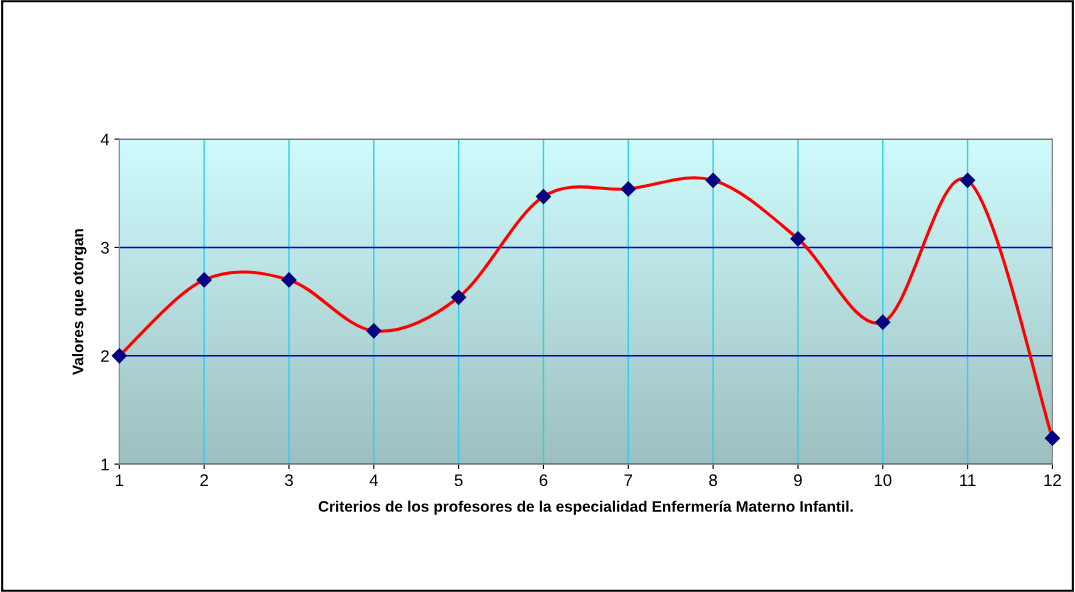  Describe the element at coordinates (628, 480) in the screenshot. I see `x-tick-label: 7` at that location.